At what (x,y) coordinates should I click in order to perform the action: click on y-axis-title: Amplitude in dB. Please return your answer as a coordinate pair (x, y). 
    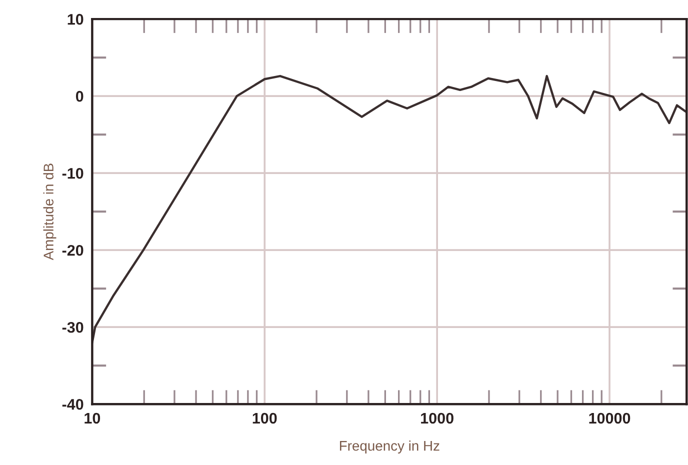
    Looking at the image, I should click on (49, 212).